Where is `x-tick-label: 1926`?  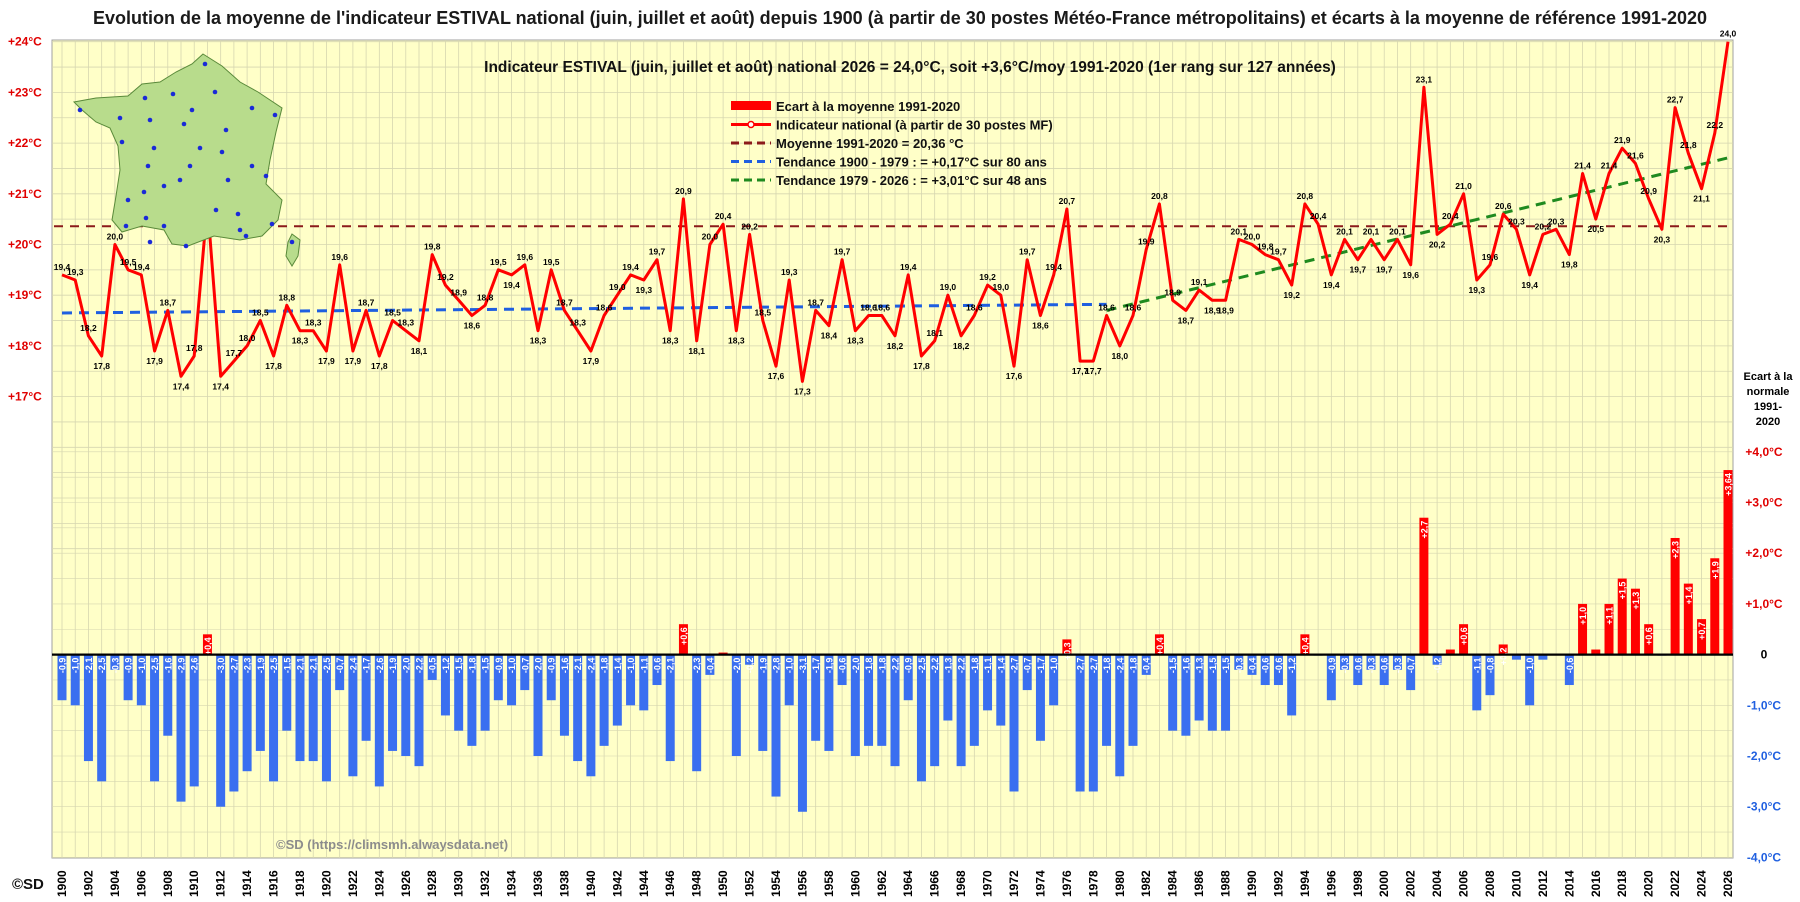 x-tick-label: 1926 is located at coordinates (406, 883).